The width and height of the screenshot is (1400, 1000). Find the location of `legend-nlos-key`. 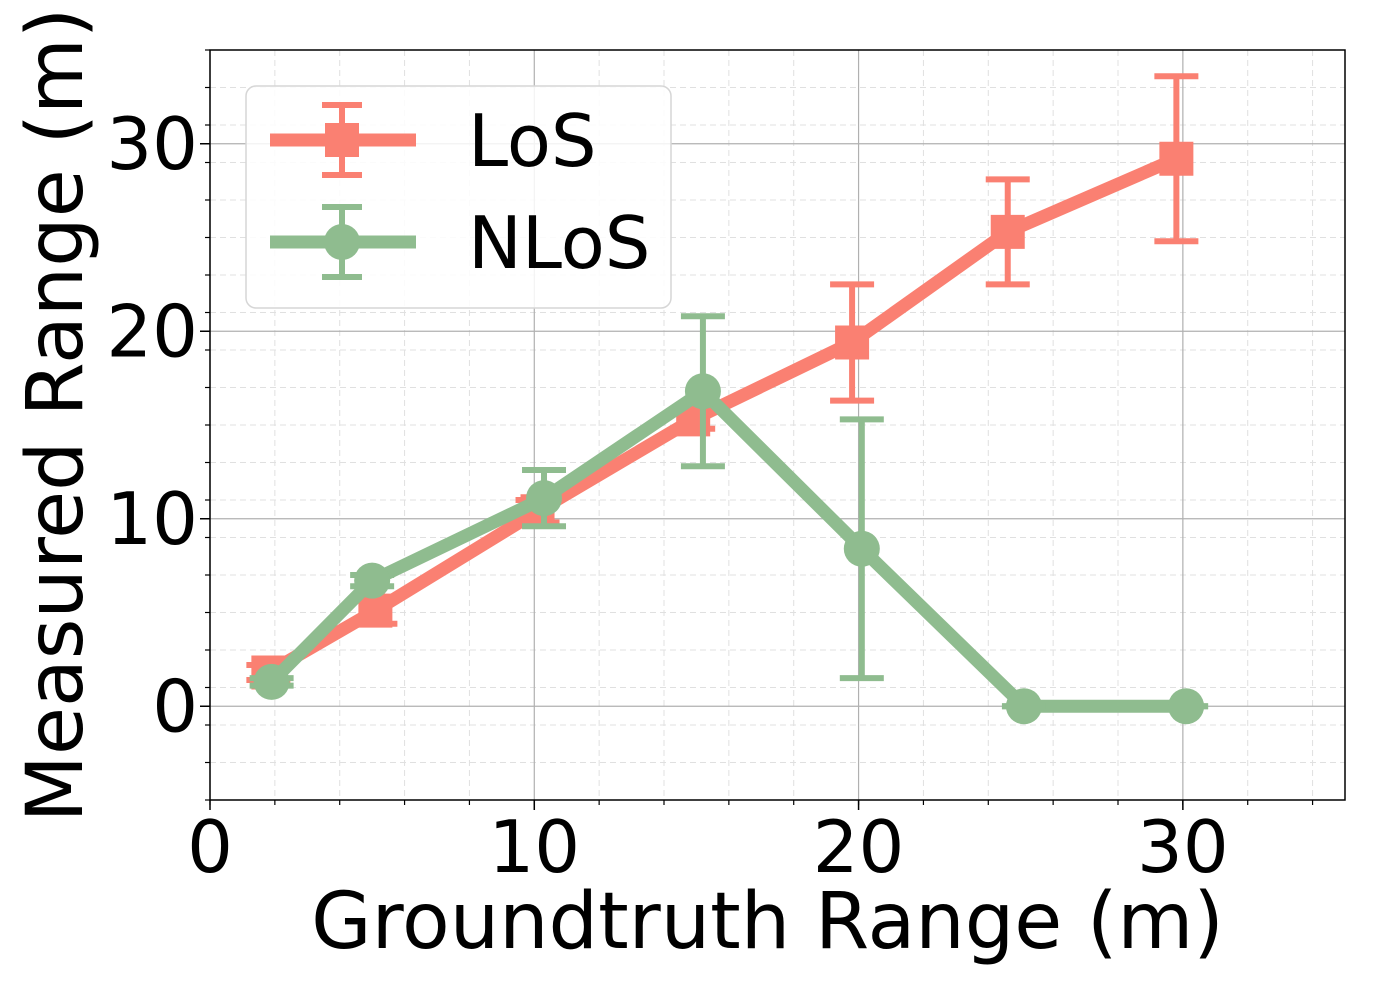

legend-nlos-key is located at coordinates (343, 242).